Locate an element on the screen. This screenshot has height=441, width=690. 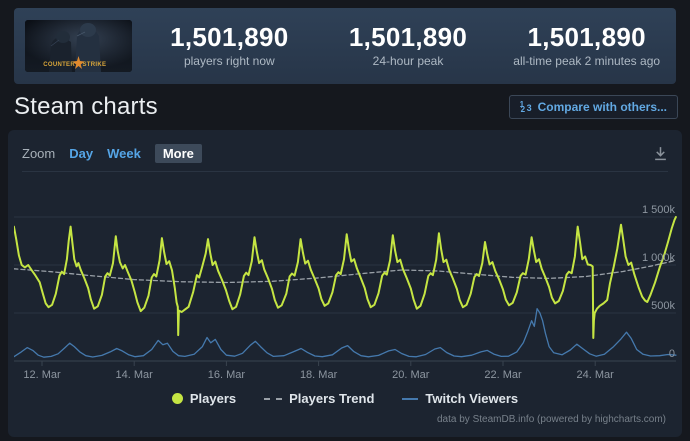
svg-text: 16. Mar is located at coordinates (227, 375).